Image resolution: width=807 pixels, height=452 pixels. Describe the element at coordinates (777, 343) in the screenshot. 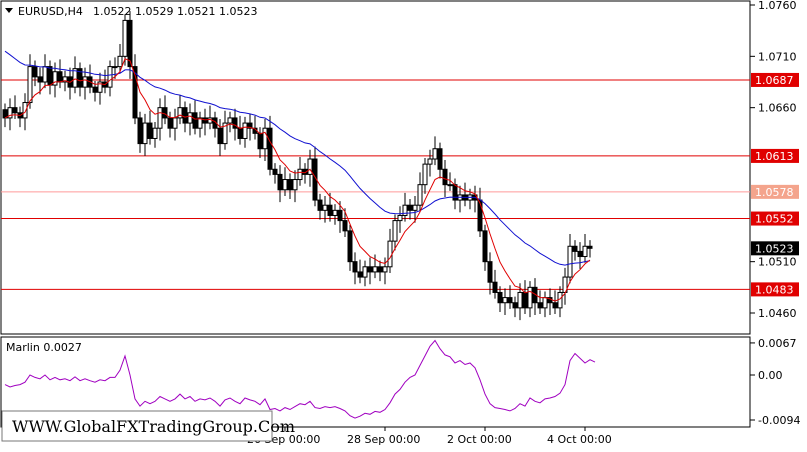

I see `indicator-tick-label: 0.0067` at that location.